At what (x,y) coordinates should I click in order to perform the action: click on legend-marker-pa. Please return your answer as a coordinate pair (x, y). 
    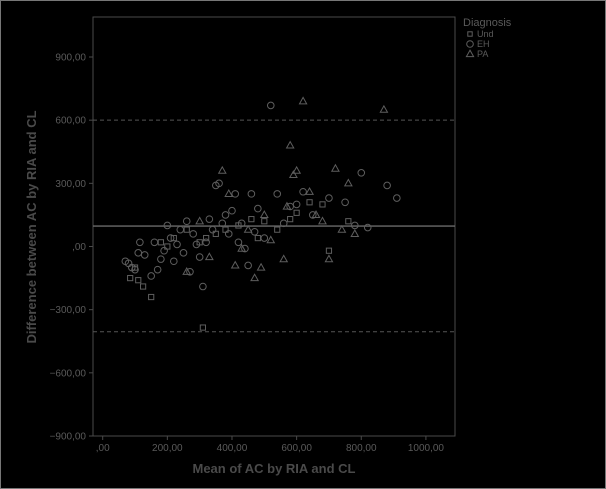
    Looking at the image, I should click on (470, 53).